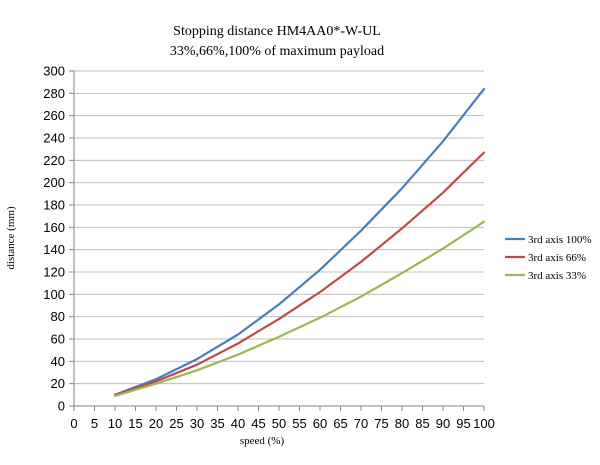  I want to click on legend-label: 3rd axis 100%, so click(560, 240).